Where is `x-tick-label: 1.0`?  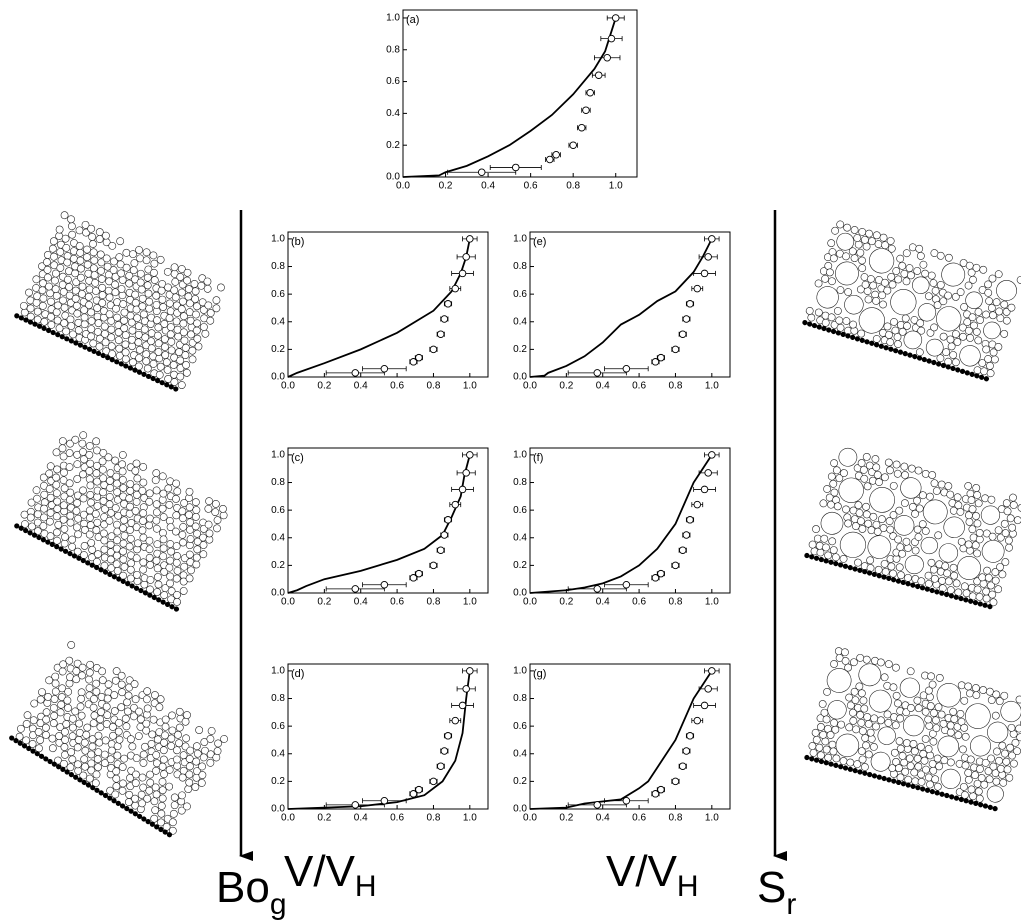 x-tick-label: 1.0 is located at coordinates (712, 602).